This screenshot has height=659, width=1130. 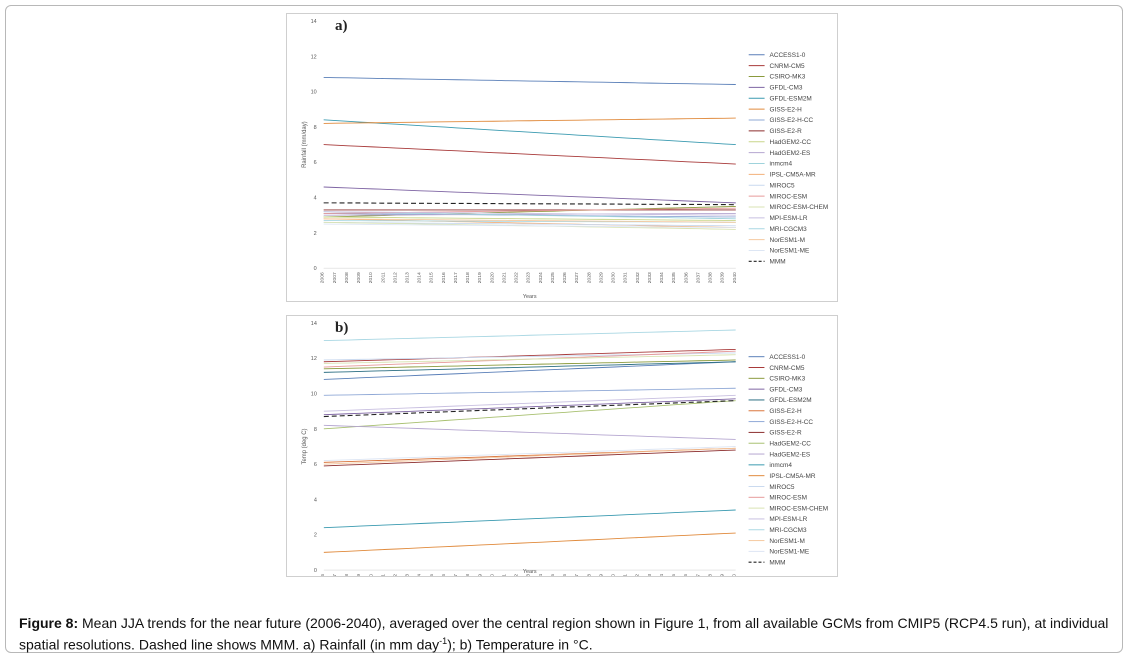 I want to click on x-tick-label: 2033, so click(x=650, y=575).